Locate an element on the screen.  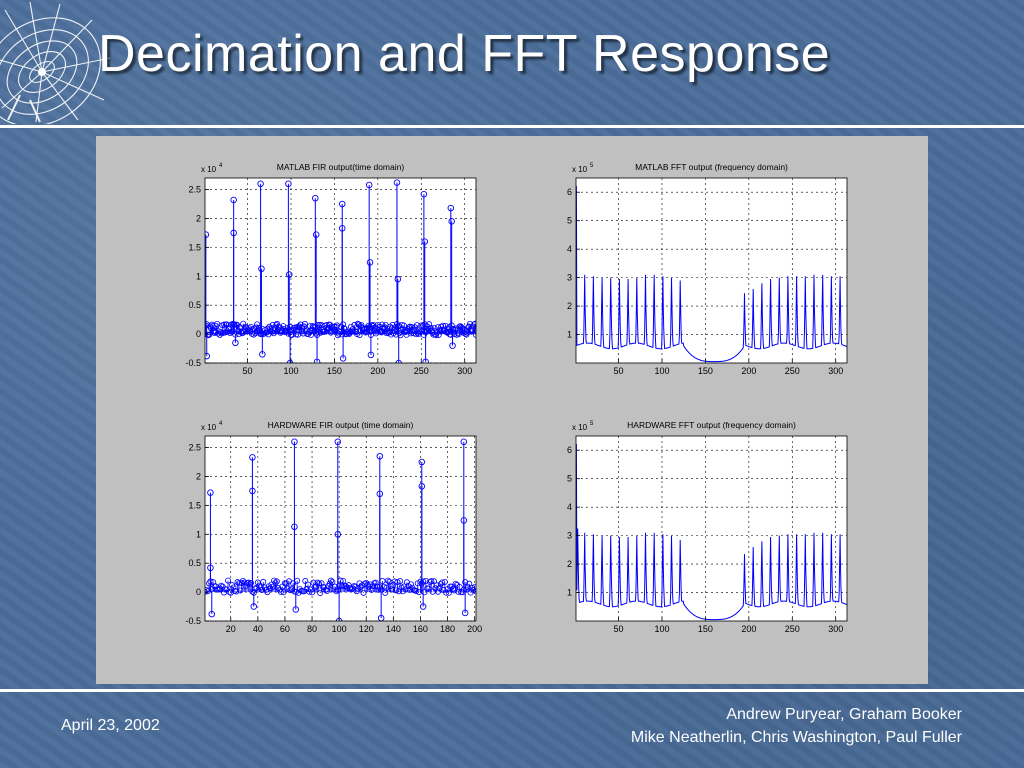
footer-divider is located at coordinates (512, 690).